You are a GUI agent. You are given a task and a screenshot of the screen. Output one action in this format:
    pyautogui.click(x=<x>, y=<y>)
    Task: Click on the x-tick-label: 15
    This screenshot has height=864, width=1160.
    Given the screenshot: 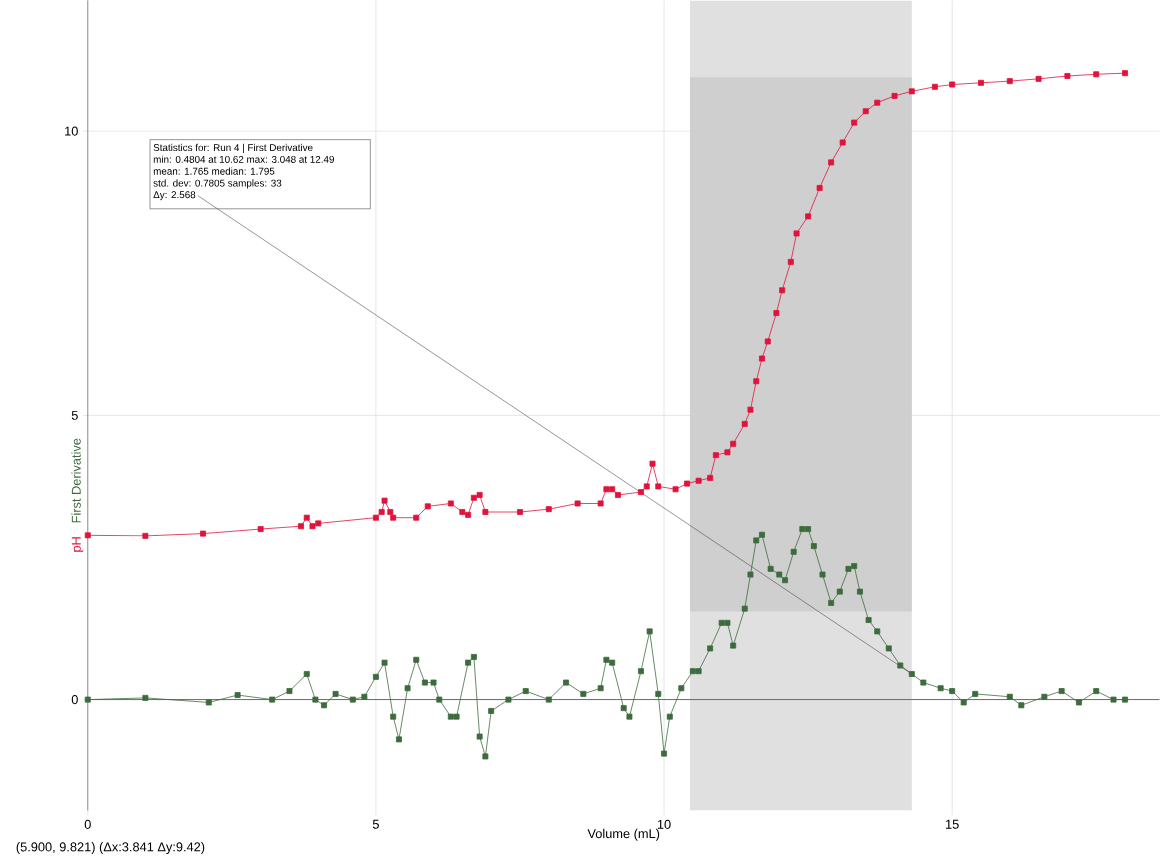 What is the action you would take?
    pyautogui.click(x=952, y=824)
    